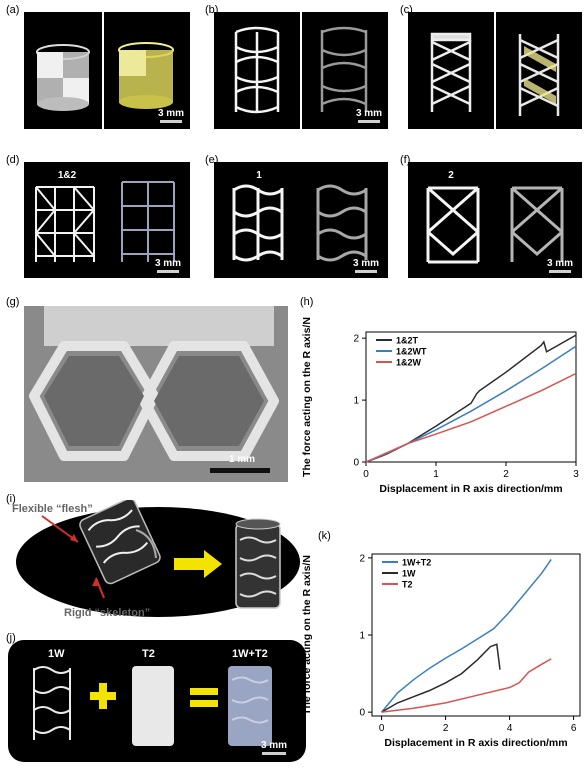 The height and width of the screenshot is (768, 587). Describe the element at coordinates (13, 10) in the screenshot. I see `panel-a-label: (a)` at that location.